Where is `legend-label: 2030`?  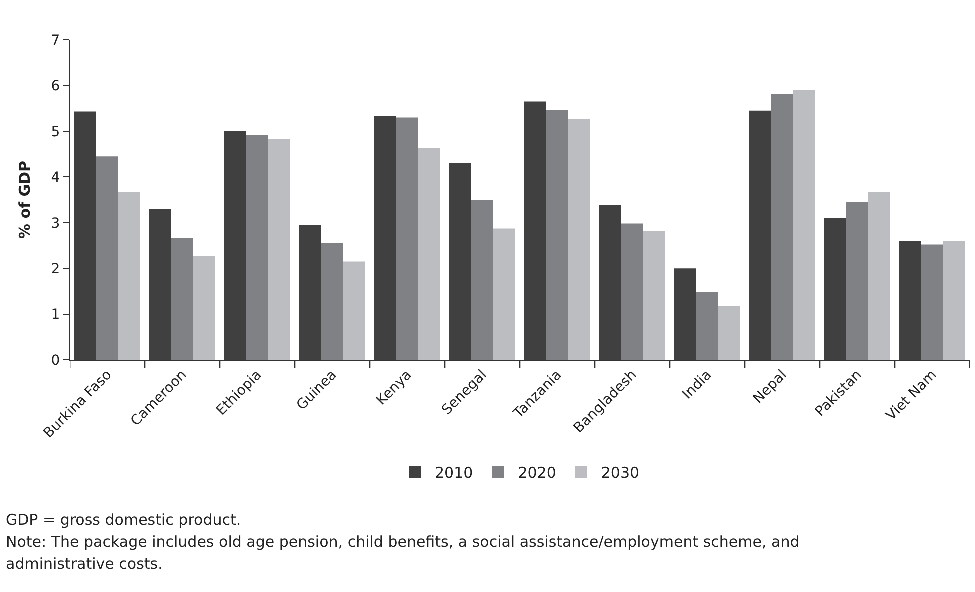 legend-label: 2030 is located at coordinates (620, 473).